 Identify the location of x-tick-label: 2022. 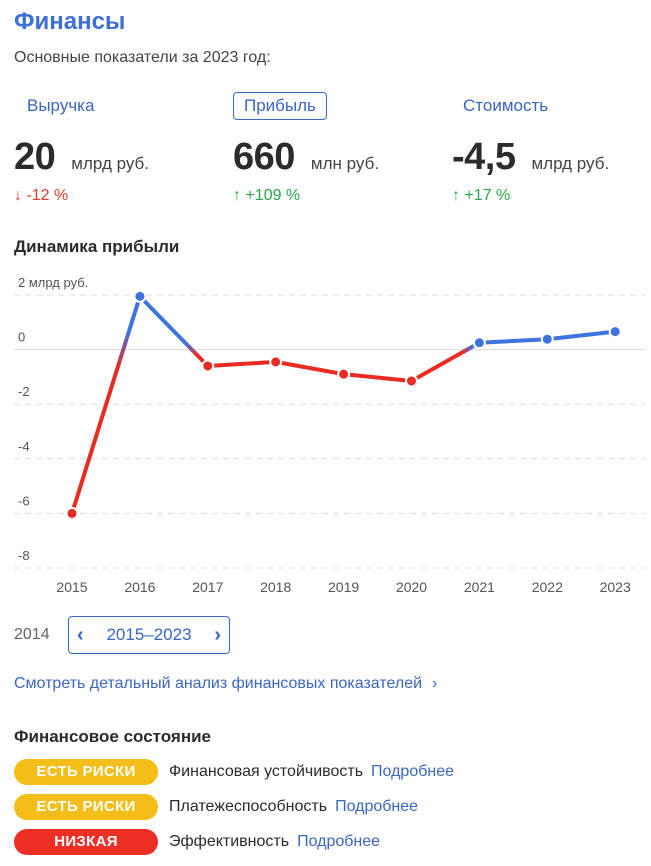
(547, 587).